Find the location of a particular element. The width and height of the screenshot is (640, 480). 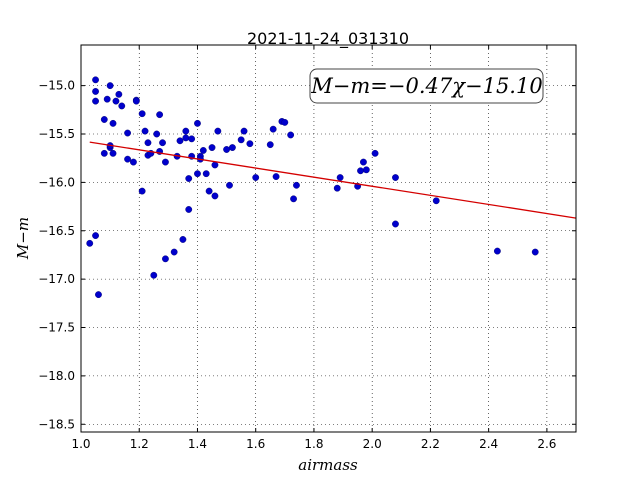

y-tick-label: −16.5 is located at coordinates (56, 231).